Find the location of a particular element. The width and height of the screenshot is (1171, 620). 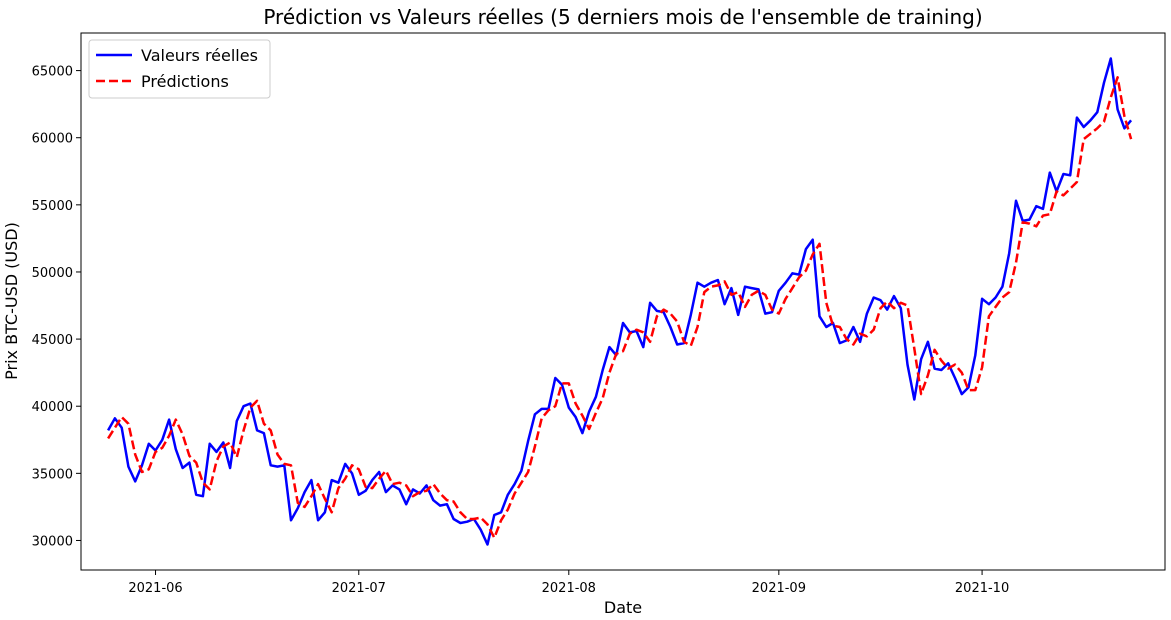

y-tick-label: 50000 is located at coordinates (52, 273).